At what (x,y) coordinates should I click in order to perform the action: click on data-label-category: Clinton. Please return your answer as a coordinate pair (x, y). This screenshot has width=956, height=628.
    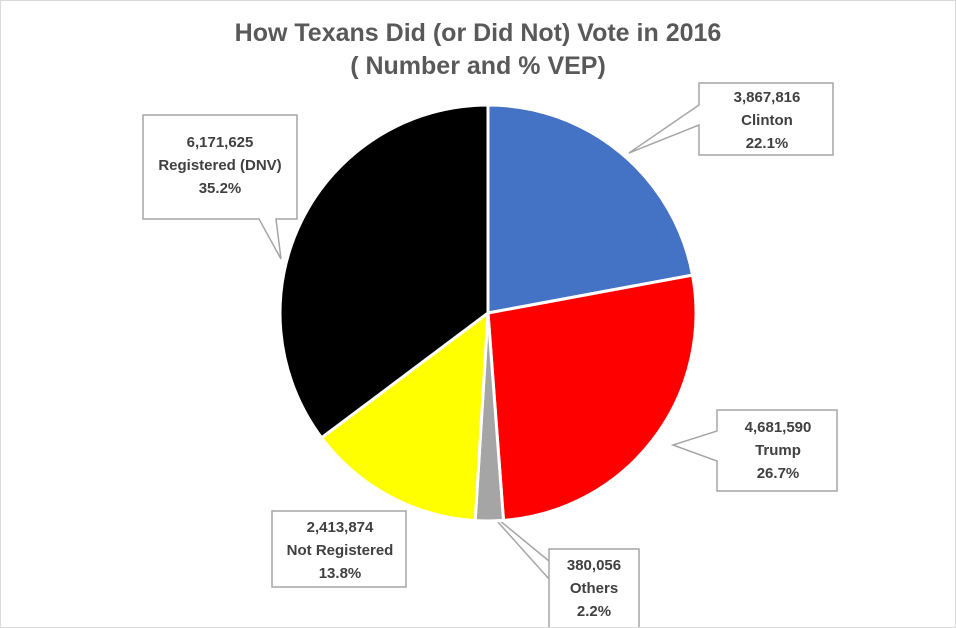
    Looking at the image, I should click on (767, 120).